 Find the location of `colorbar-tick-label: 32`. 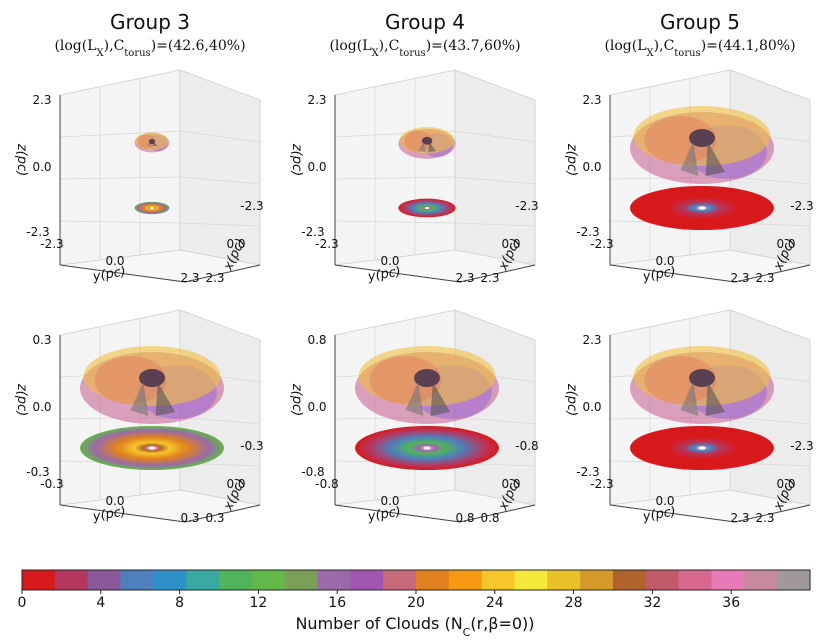

colorbar-tick-label: 32 is located at coordinates (652, 603).